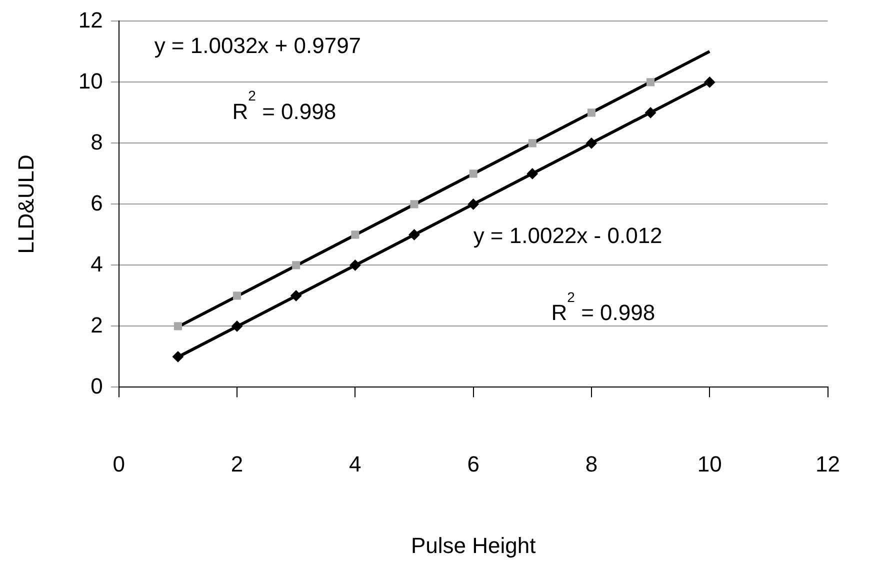 This screenshot has width=895, height=565. What do you see at coordinates (709, 463) in the screenshot?
I see `x-tick-label: 10` at bounding box center [709, 463].